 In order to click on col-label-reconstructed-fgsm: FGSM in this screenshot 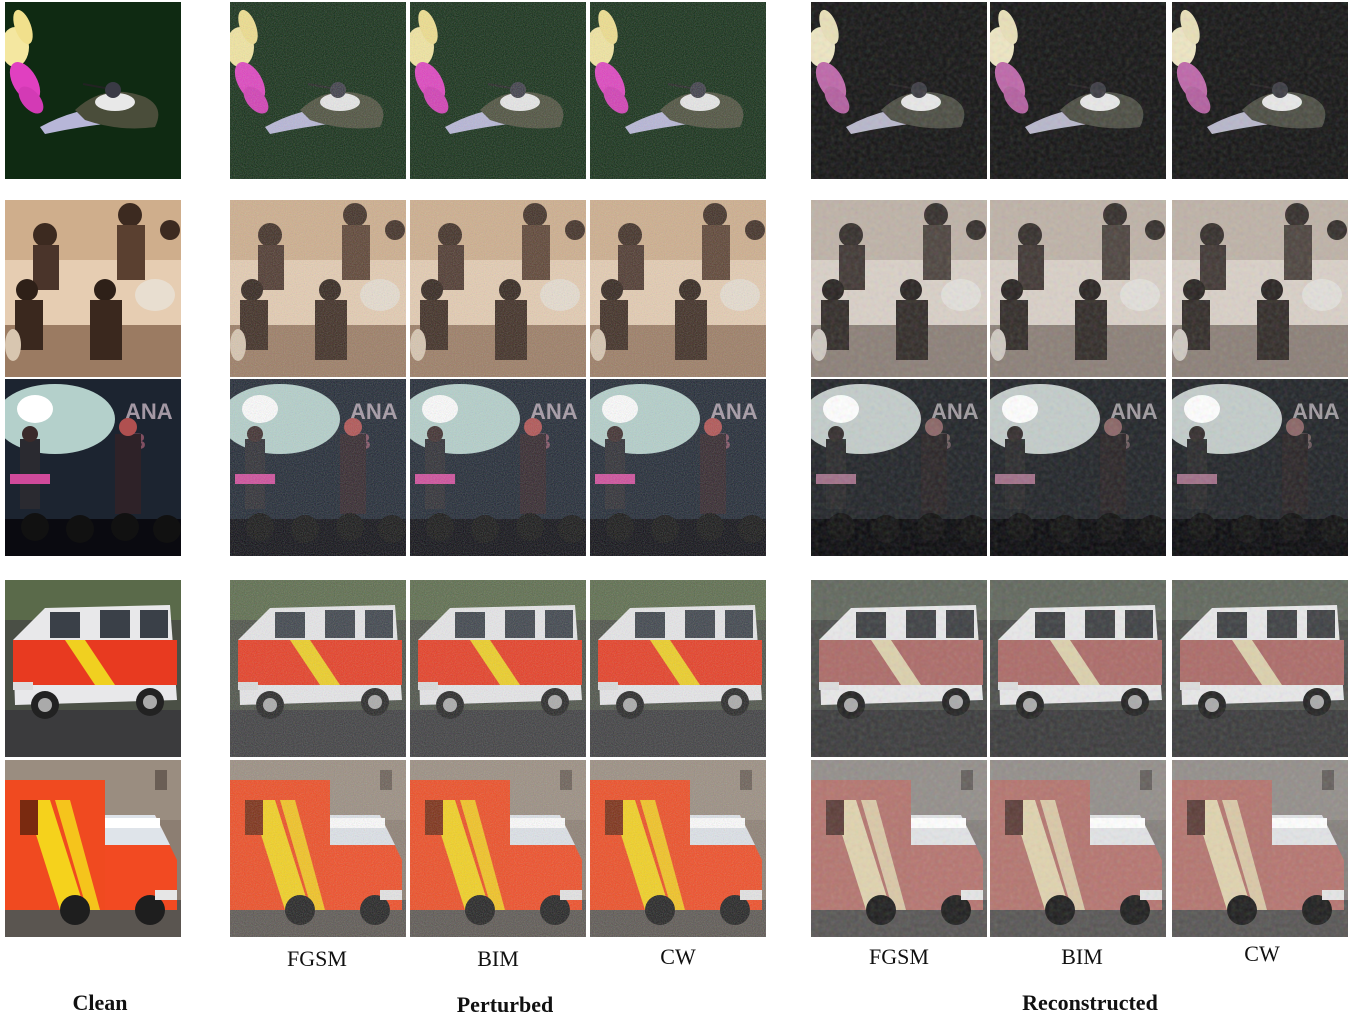, I will do `click(899, 956)`.